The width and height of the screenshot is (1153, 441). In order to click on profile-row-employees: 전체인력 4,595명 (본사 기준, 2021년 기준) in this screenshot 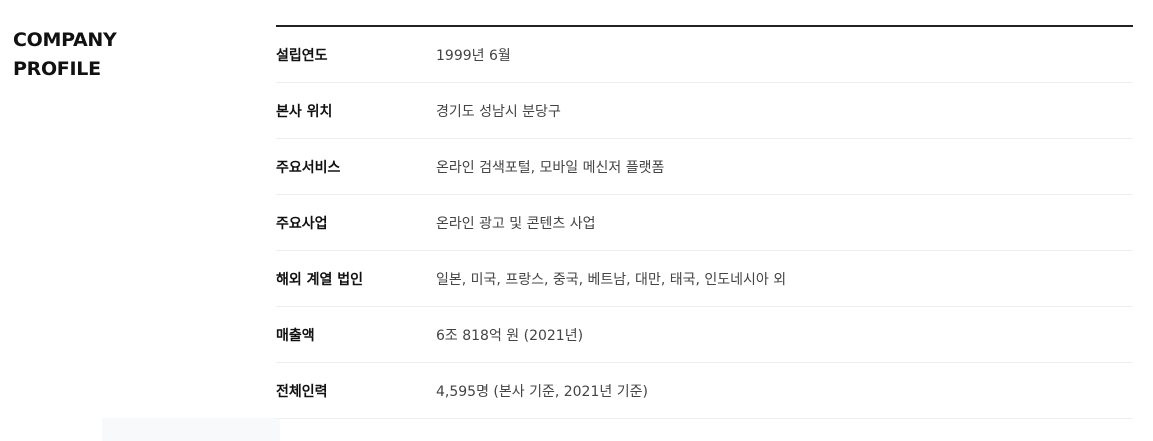, I will do `click(704, 391)`.